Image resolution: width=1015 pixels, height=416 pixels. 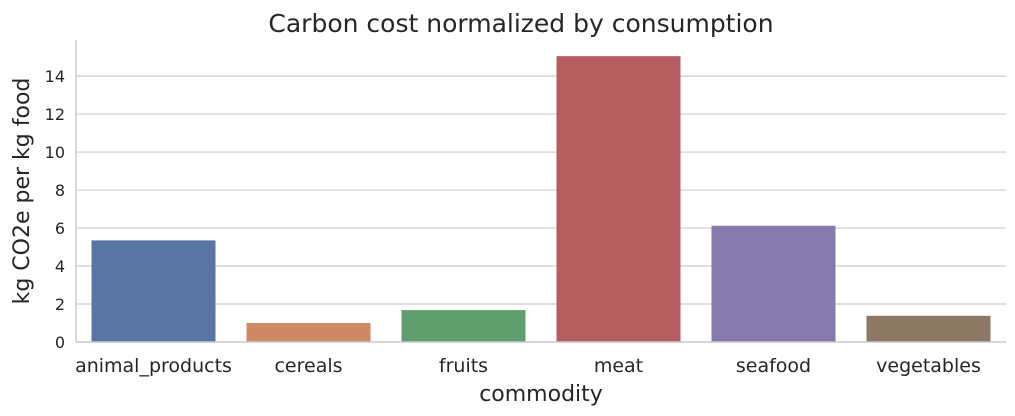 I want to click on bar-cereals, so click(x=308, y=332).